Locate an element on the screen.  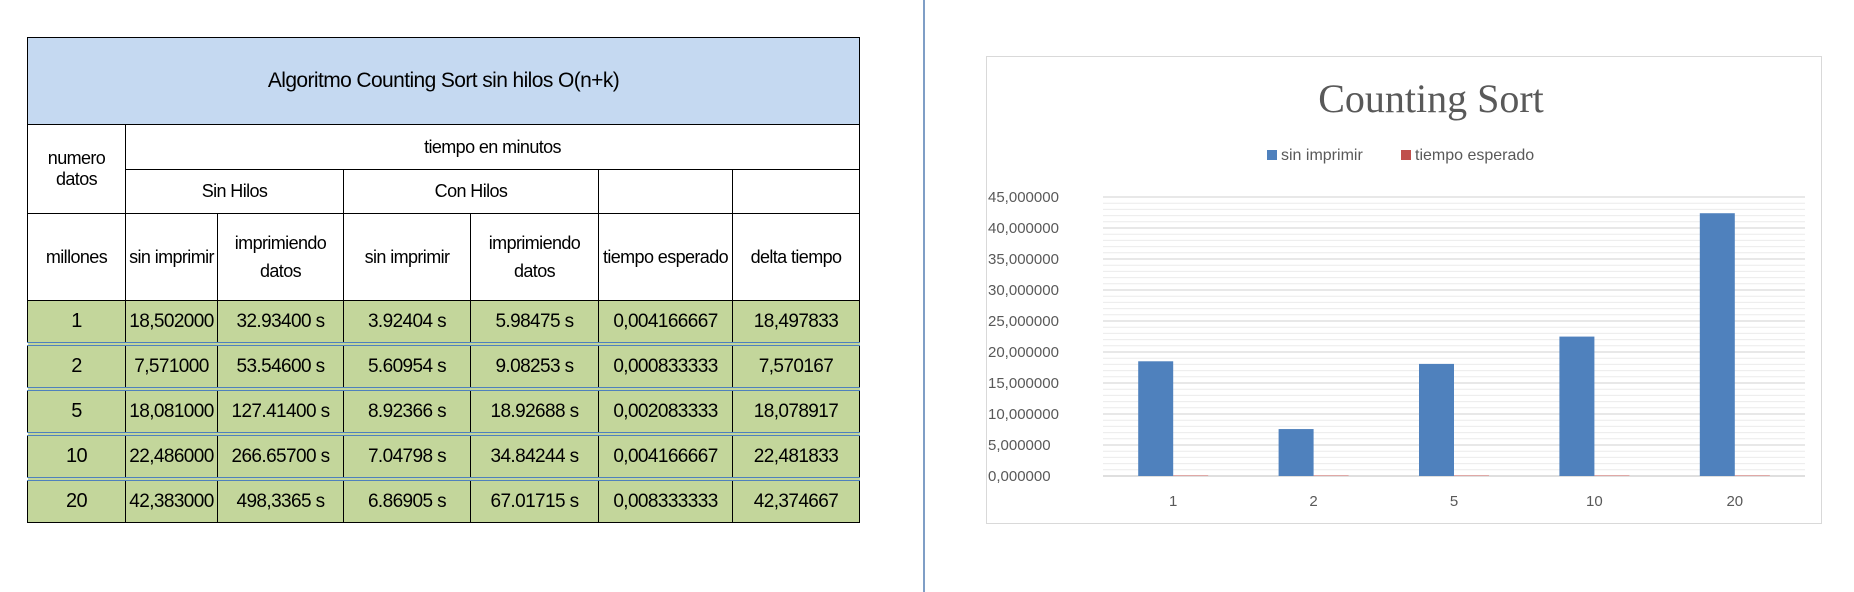
cell-imprimiendo-con-hilos: 5.98475 s is located at coordinates (534, 322).